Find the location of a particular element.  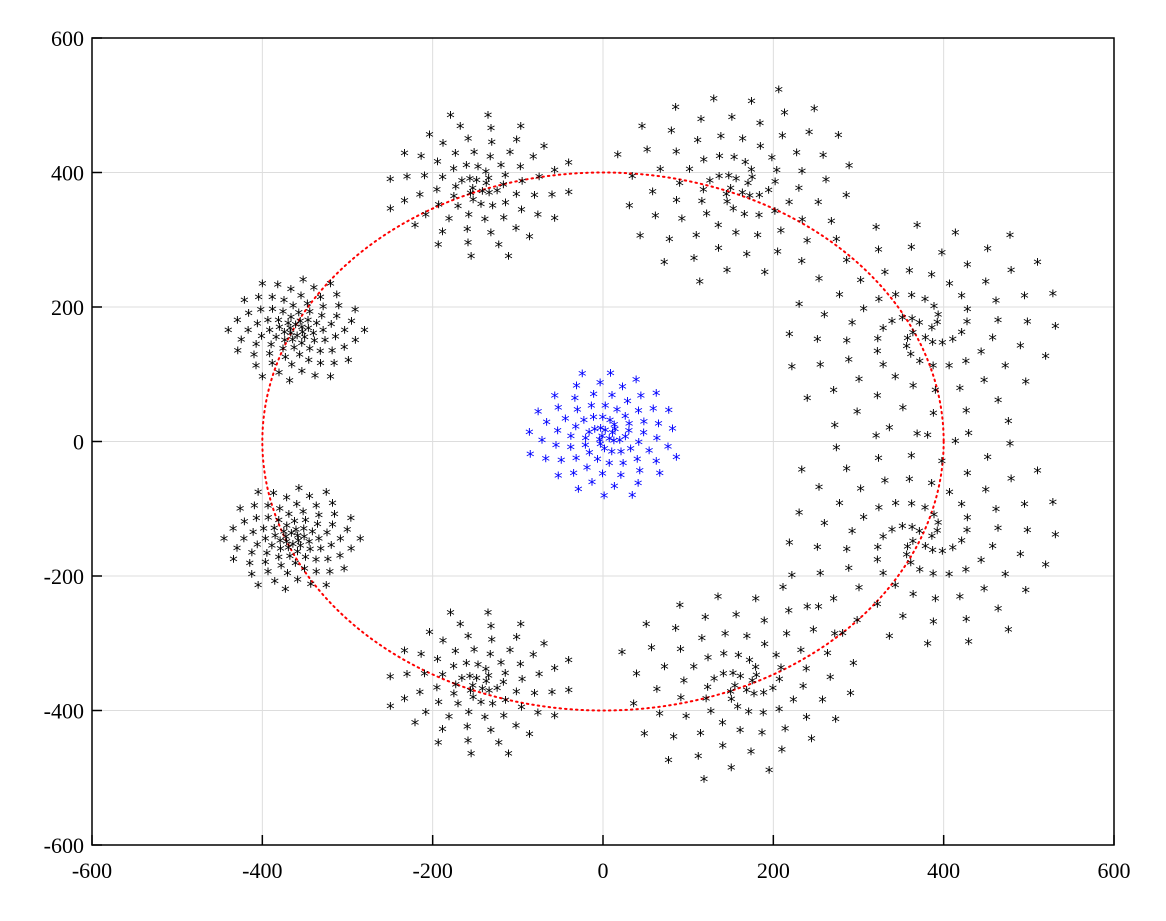

x-tick-label: -200 is located at coordinates (433, 870).